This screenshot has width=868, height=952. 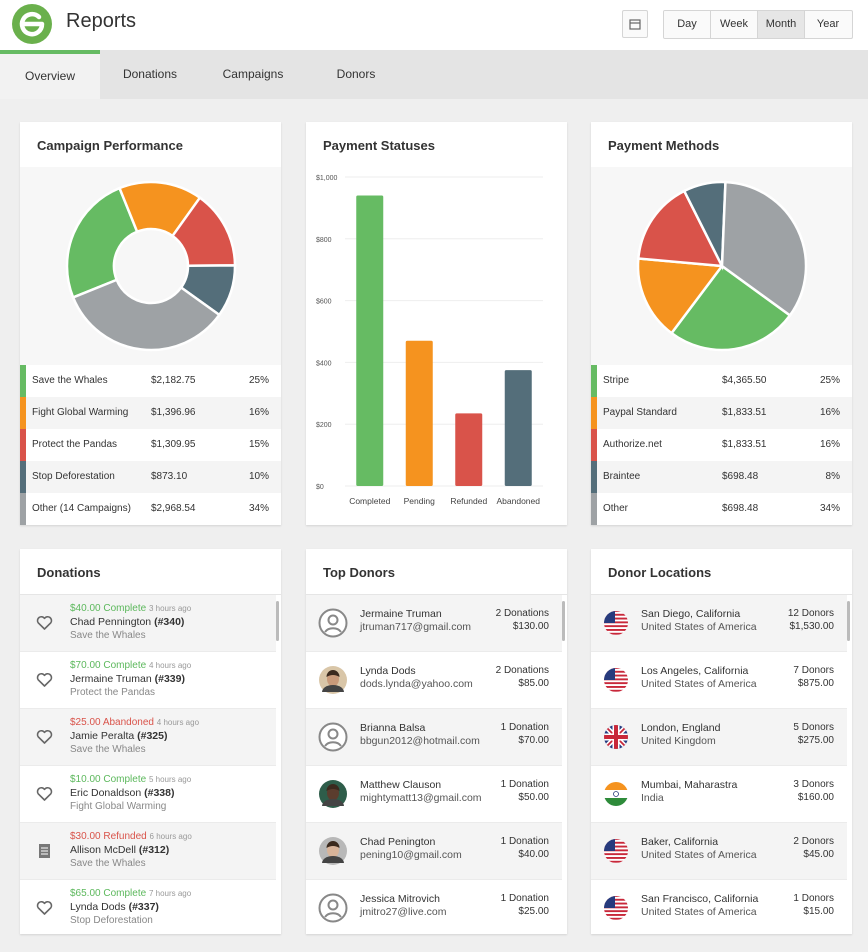 I want to click on legend-name: Protect the Pandas, so click(x=75, y=444).